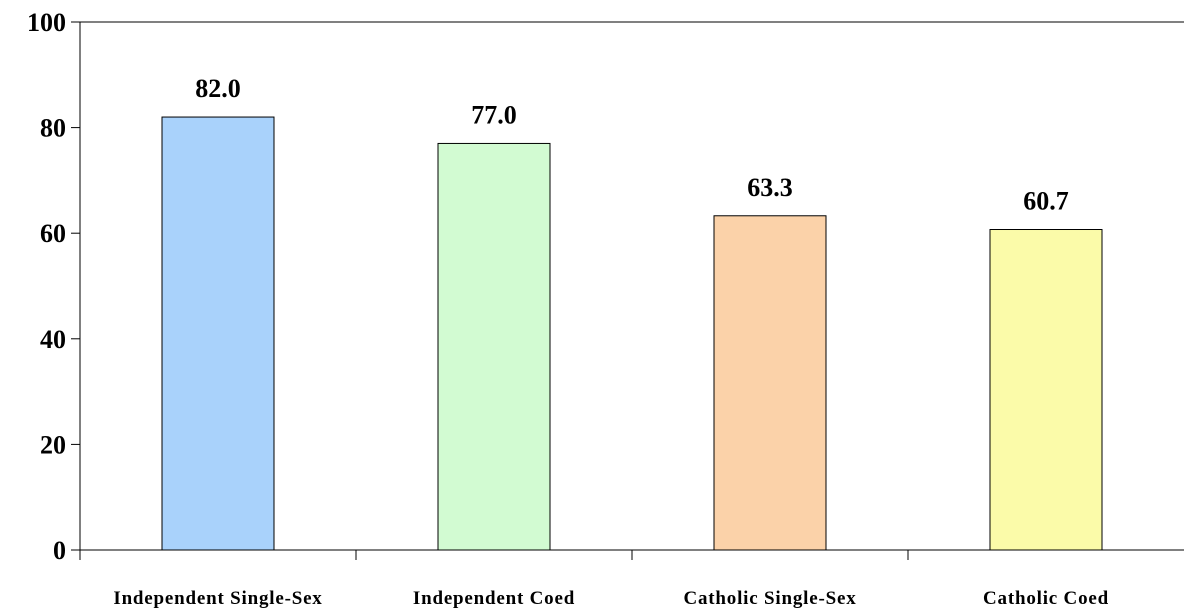  Describe the element at coordinates (218, 88) in the screenshot. I see `data-label: 82.0` at that location.